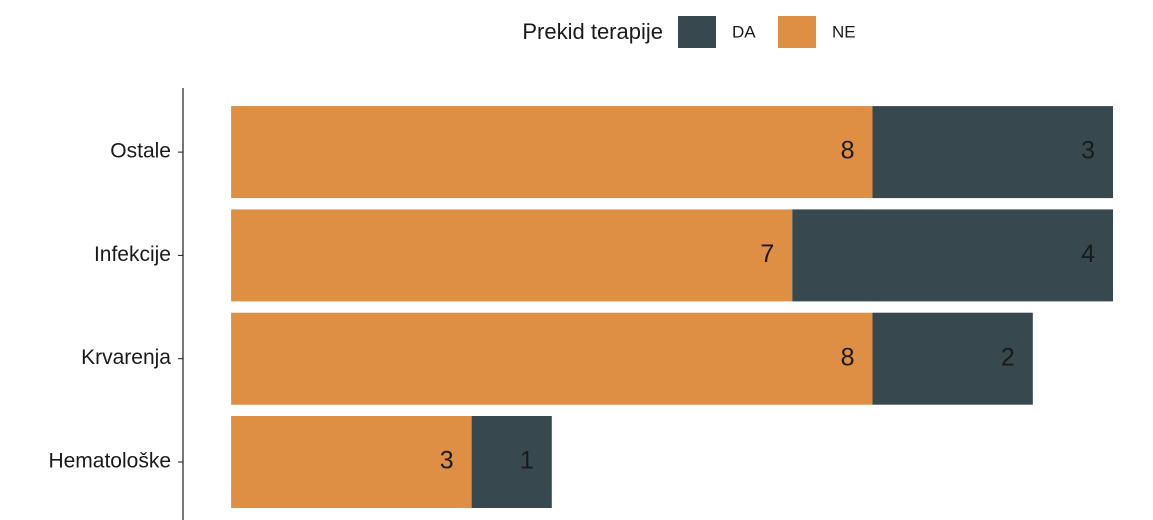 The image size is (1153, 520). Describe the element at coordinates (767, 254) in the screenshot. I see `data-label: 7` at that location.